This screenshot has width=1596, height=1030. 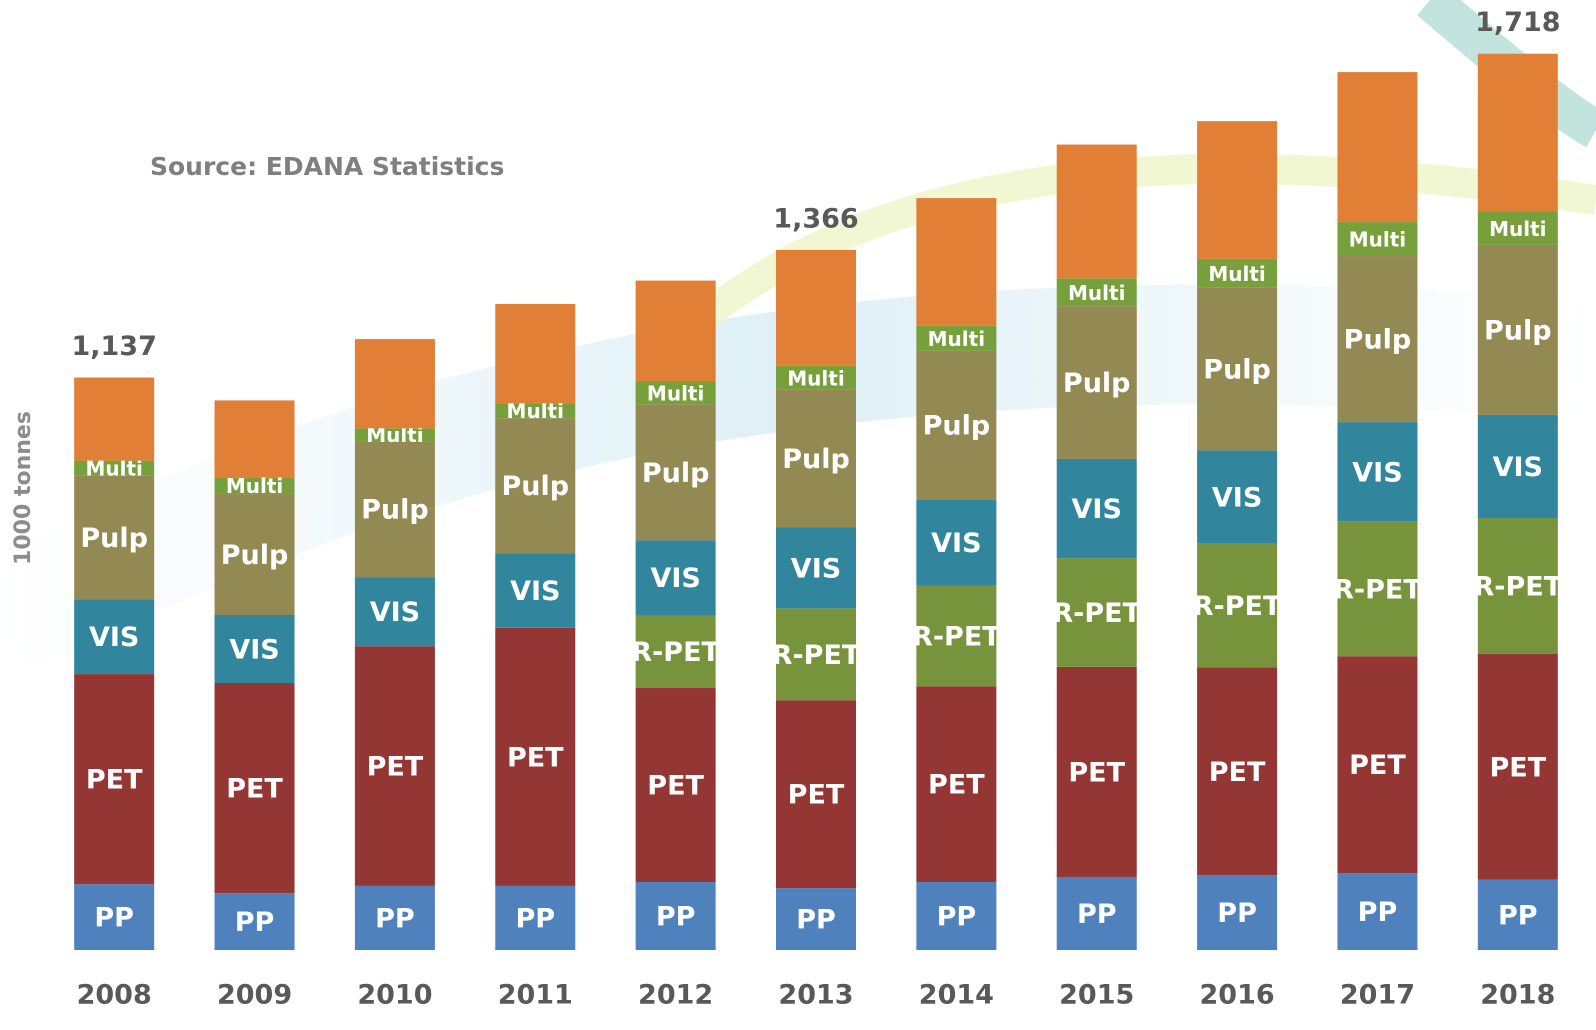 I want to click on x-tick-label: 2008, so click(x=114, y=995).